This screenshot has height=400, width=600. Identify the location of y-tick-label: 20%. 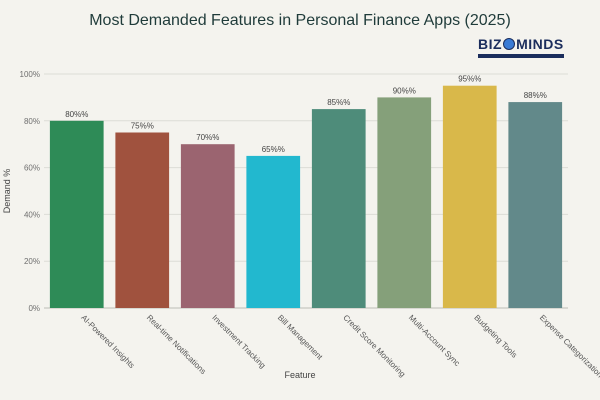
(32, 261).